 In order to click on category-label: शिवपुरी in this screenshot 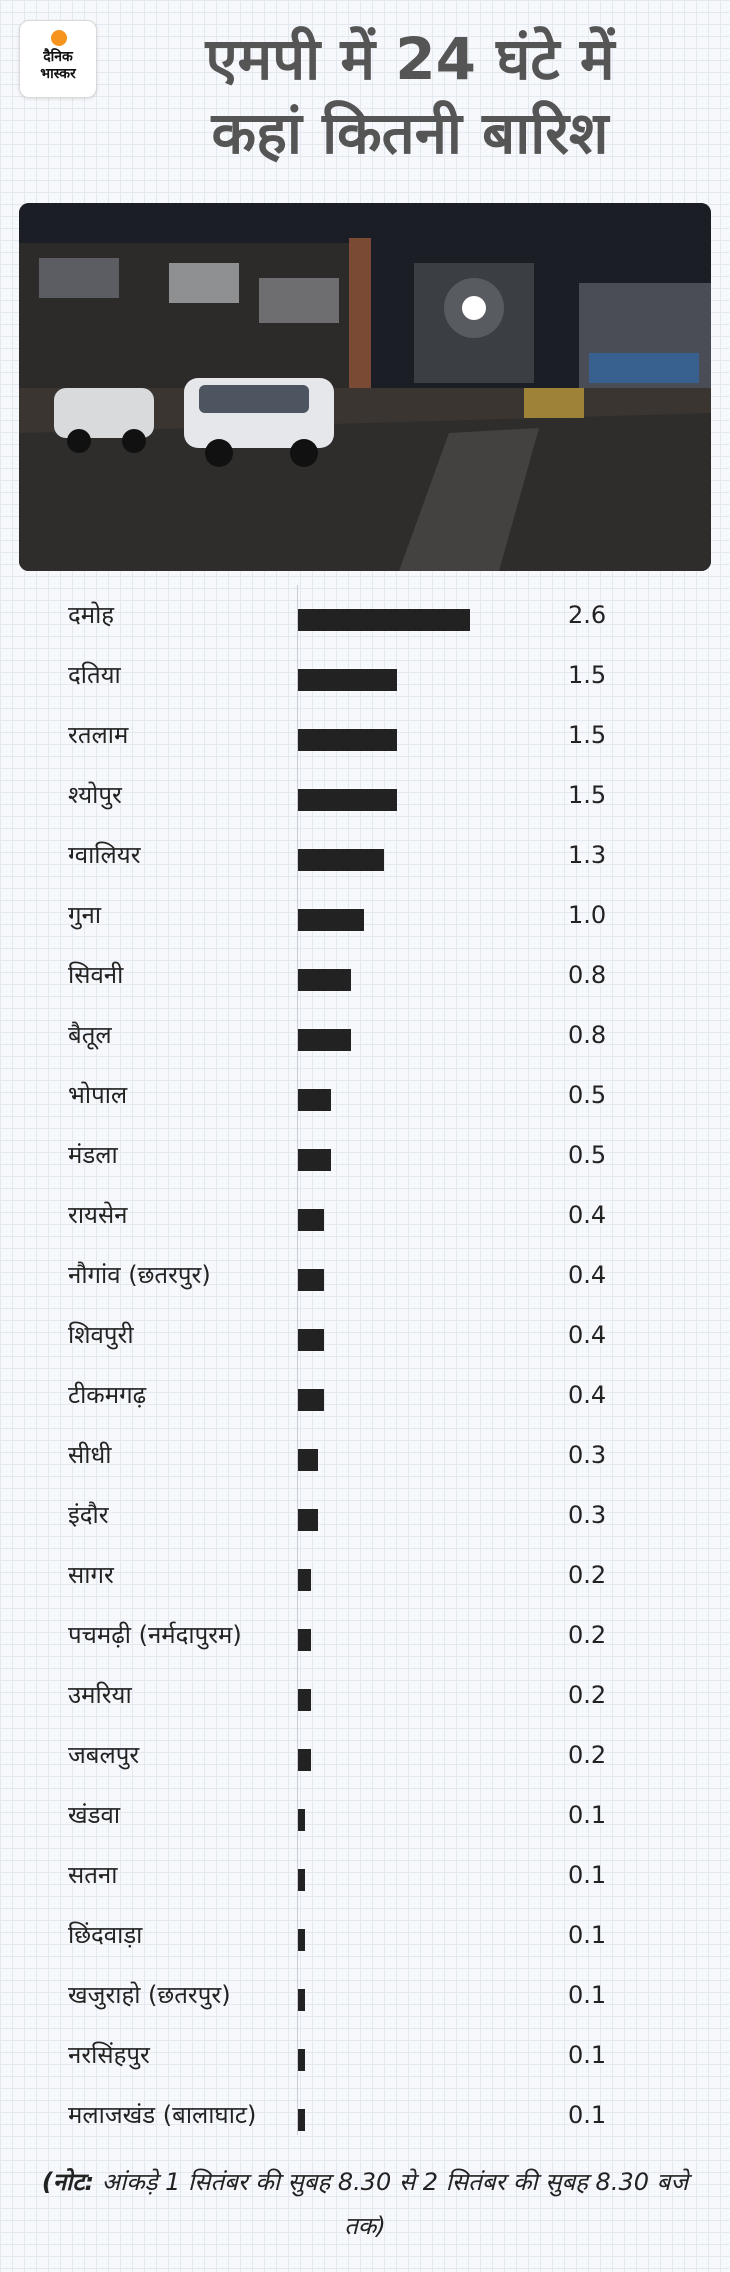, I will do `click(101, 1335)`.